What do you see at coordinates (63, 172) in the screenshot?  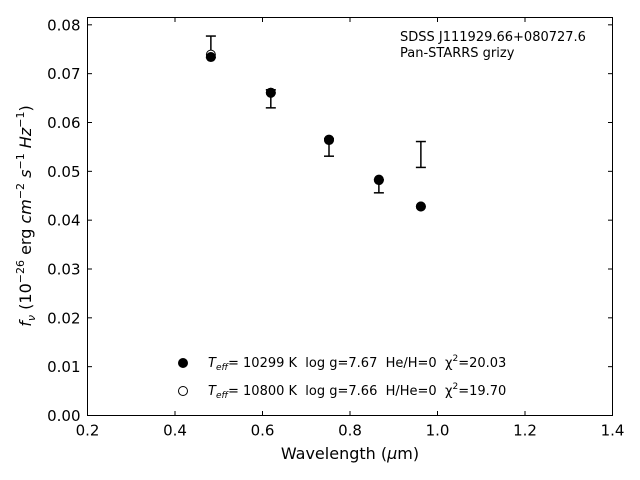 I see `y-tick-label: 0.05` at bounding box center [63, 172].